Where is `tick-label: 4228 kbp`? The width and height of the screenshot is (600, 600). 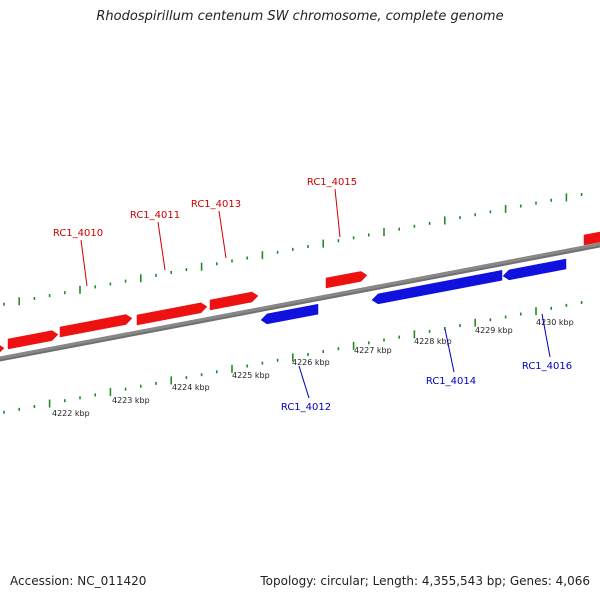 tick-label: 4228 kbp is located at coordinates (433, 341).